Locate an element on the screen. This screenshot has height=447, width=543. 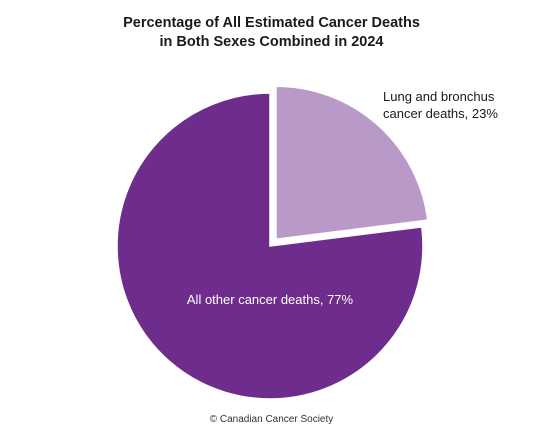
chart-title-line-2: in Both Sexes Combined in 2024 is located at coordinates (271, 42).